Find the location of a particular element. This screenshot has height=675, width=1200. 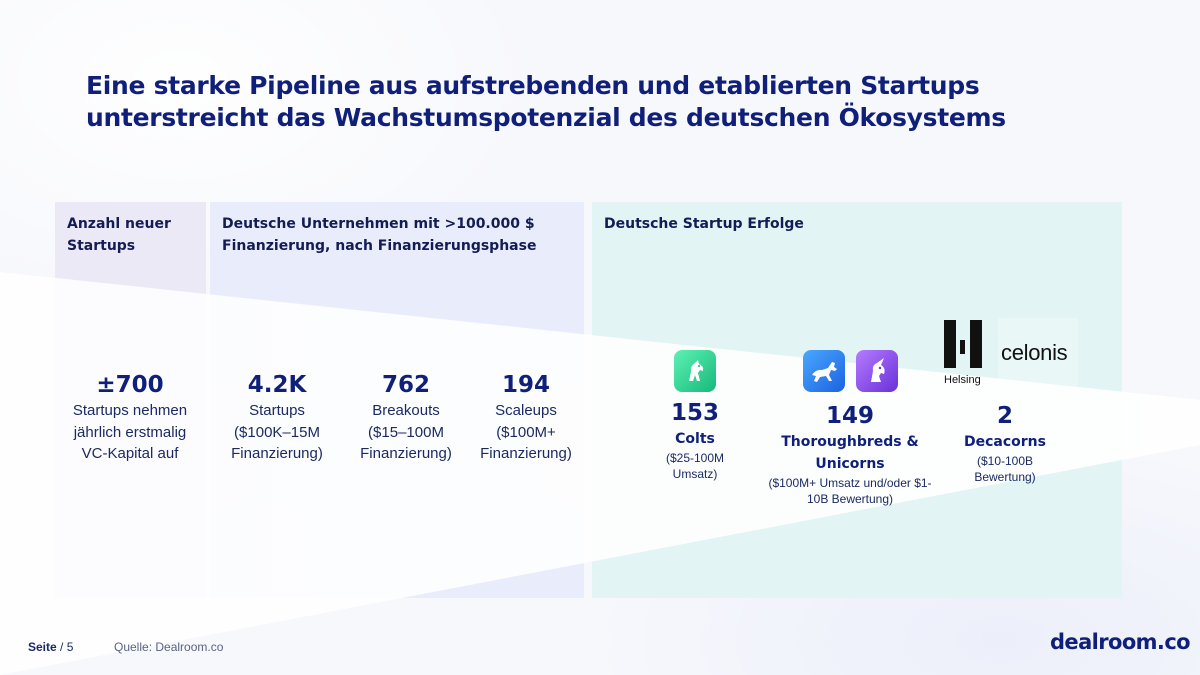

stat-label: Startups is located at coordinates (277, 410).